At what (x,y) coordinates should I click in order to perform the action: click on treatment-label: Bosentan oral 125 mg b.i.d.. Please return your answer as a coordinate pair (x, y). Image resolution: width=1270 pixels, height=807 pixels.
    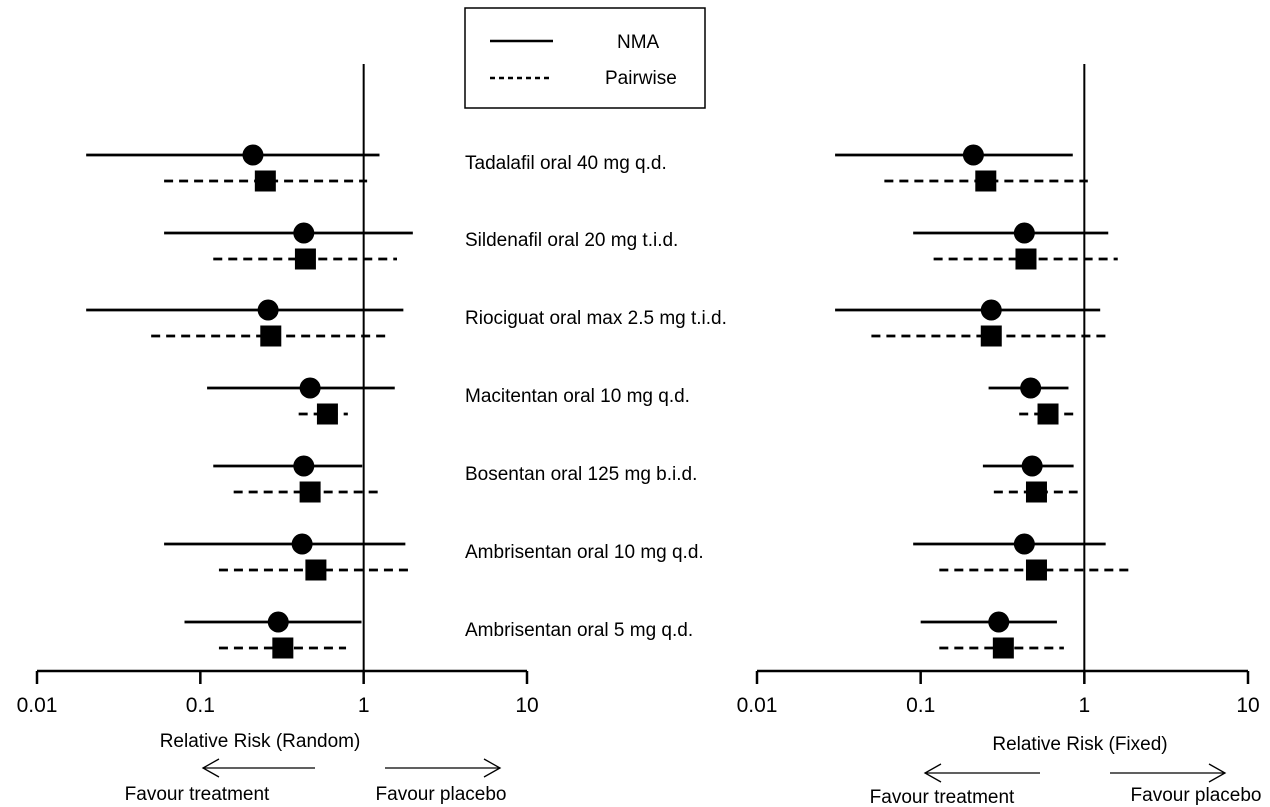
    Looking at the image, I should click on (581, 474).